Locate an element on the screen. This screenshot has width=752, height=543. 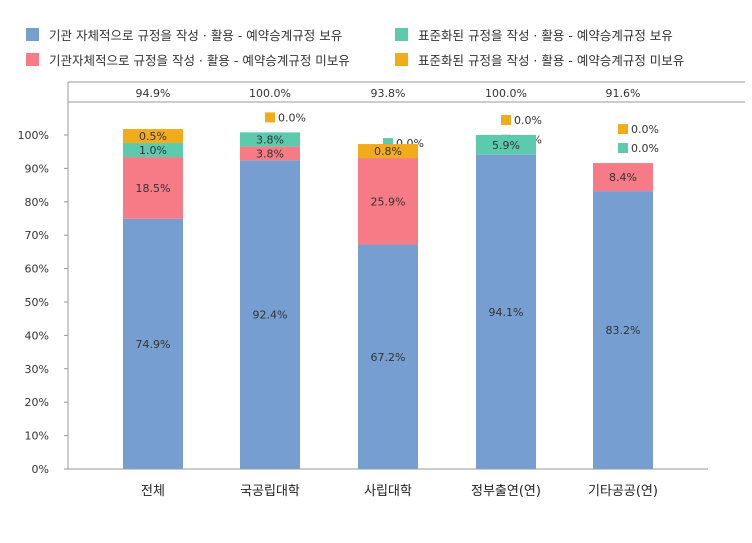
y-tick-label: 20% is located at coordinates (37, 402).